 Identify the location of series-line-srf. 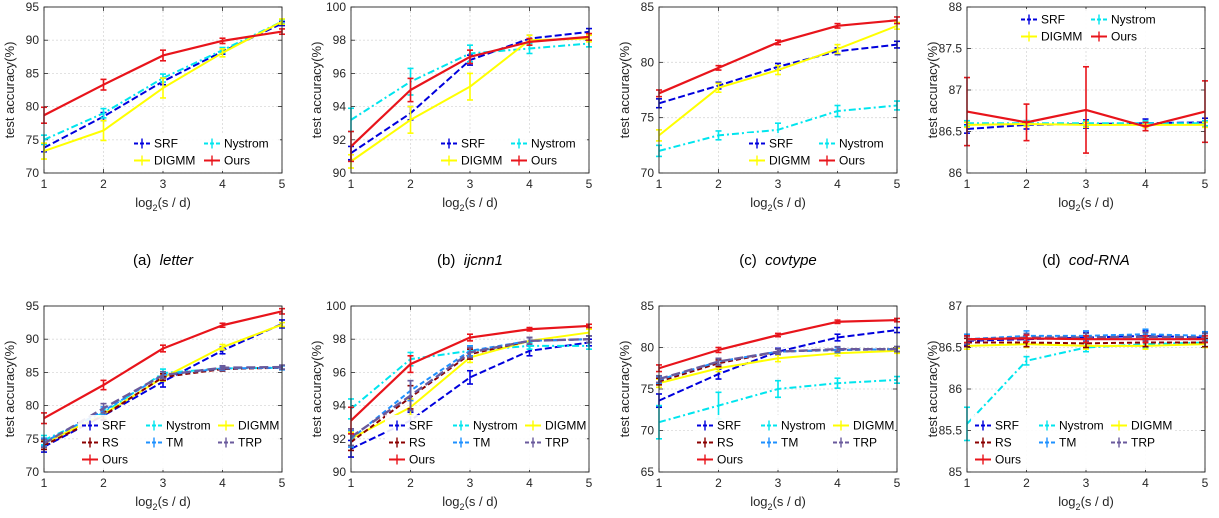
(778, 365).